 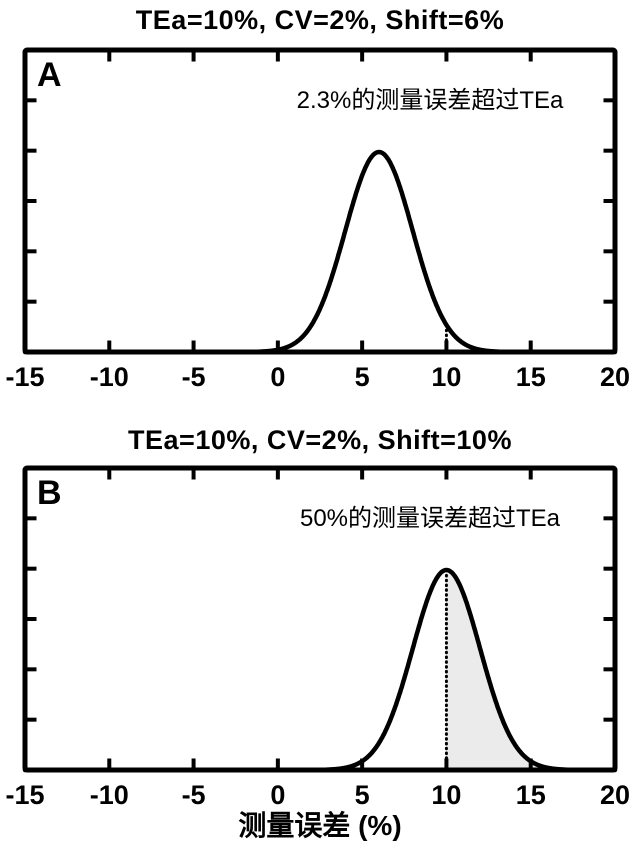 What do you see at coordinates (430, 518) in the screenshot?
I see `panel-b-annotation: 50%的测量误差超过TEa` at bounding box center [430, 518].